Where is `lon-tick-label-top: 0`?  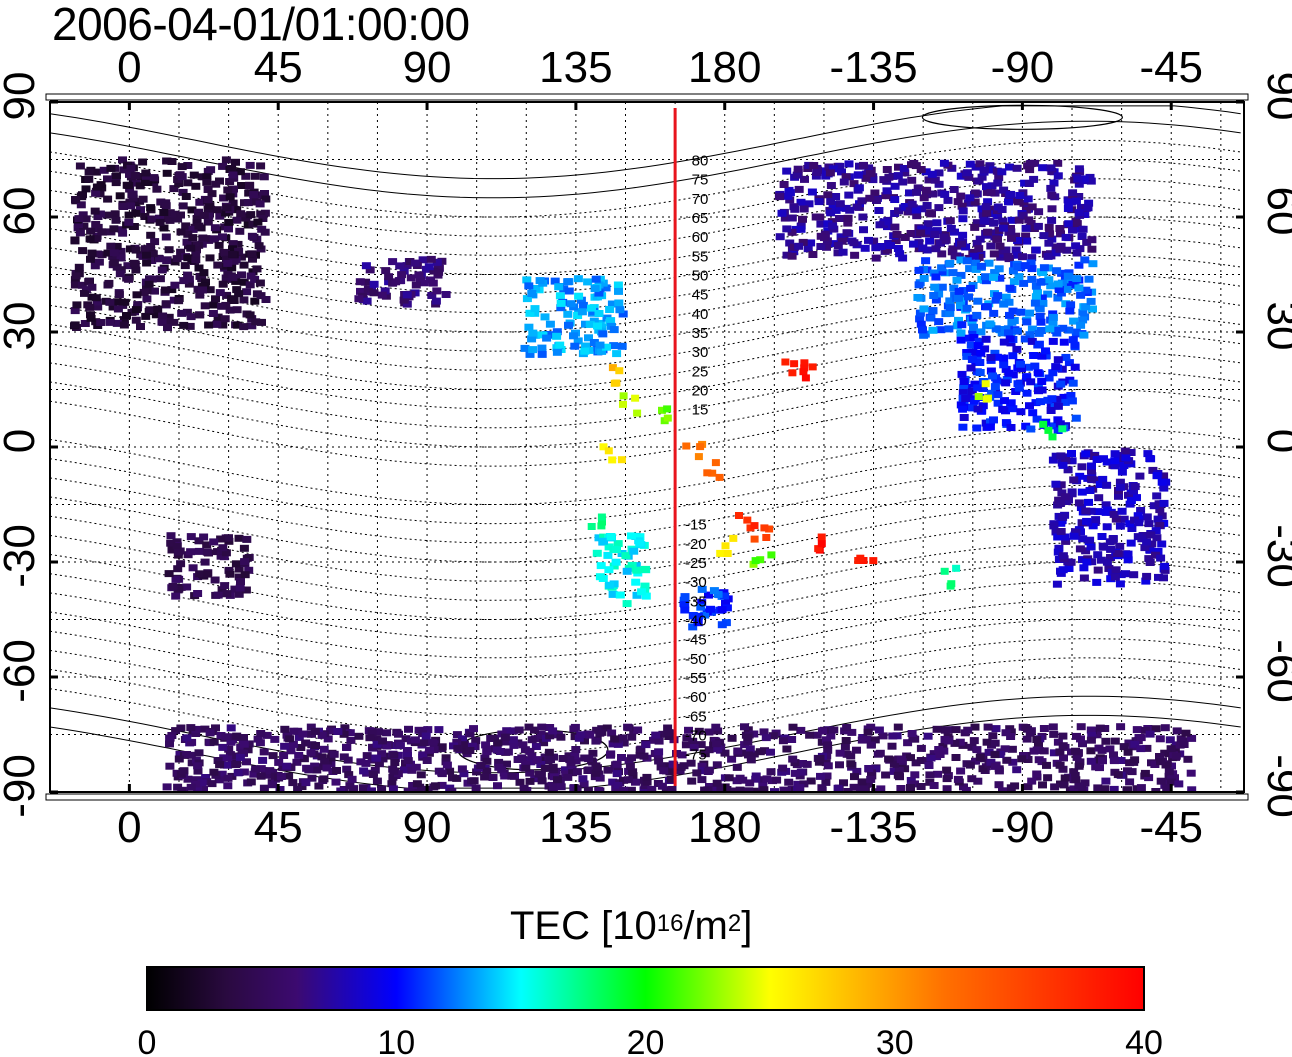
lon-tick-label-top: 0 is located at coordinates (129, 67).